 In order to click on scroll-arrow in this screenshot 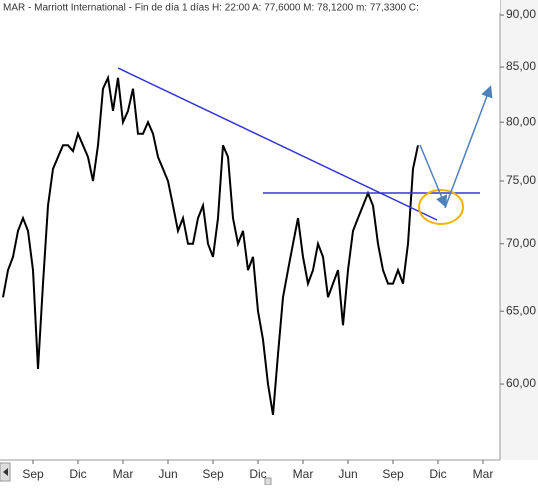, I will do `click(5, 472)`.